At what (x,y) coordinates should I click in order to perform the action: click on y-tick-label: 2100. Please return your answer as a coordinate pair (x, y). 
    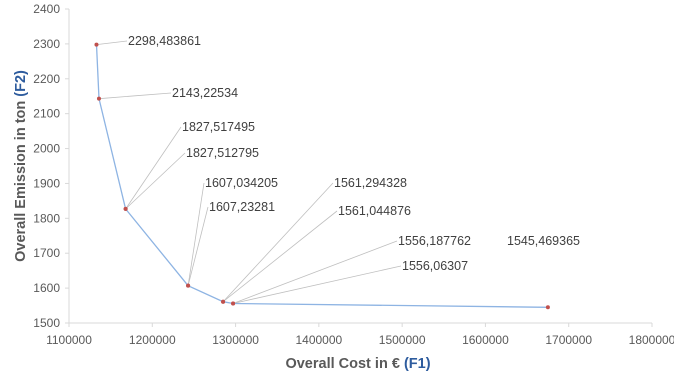
    Looking at the image, I should click on (46, 114).